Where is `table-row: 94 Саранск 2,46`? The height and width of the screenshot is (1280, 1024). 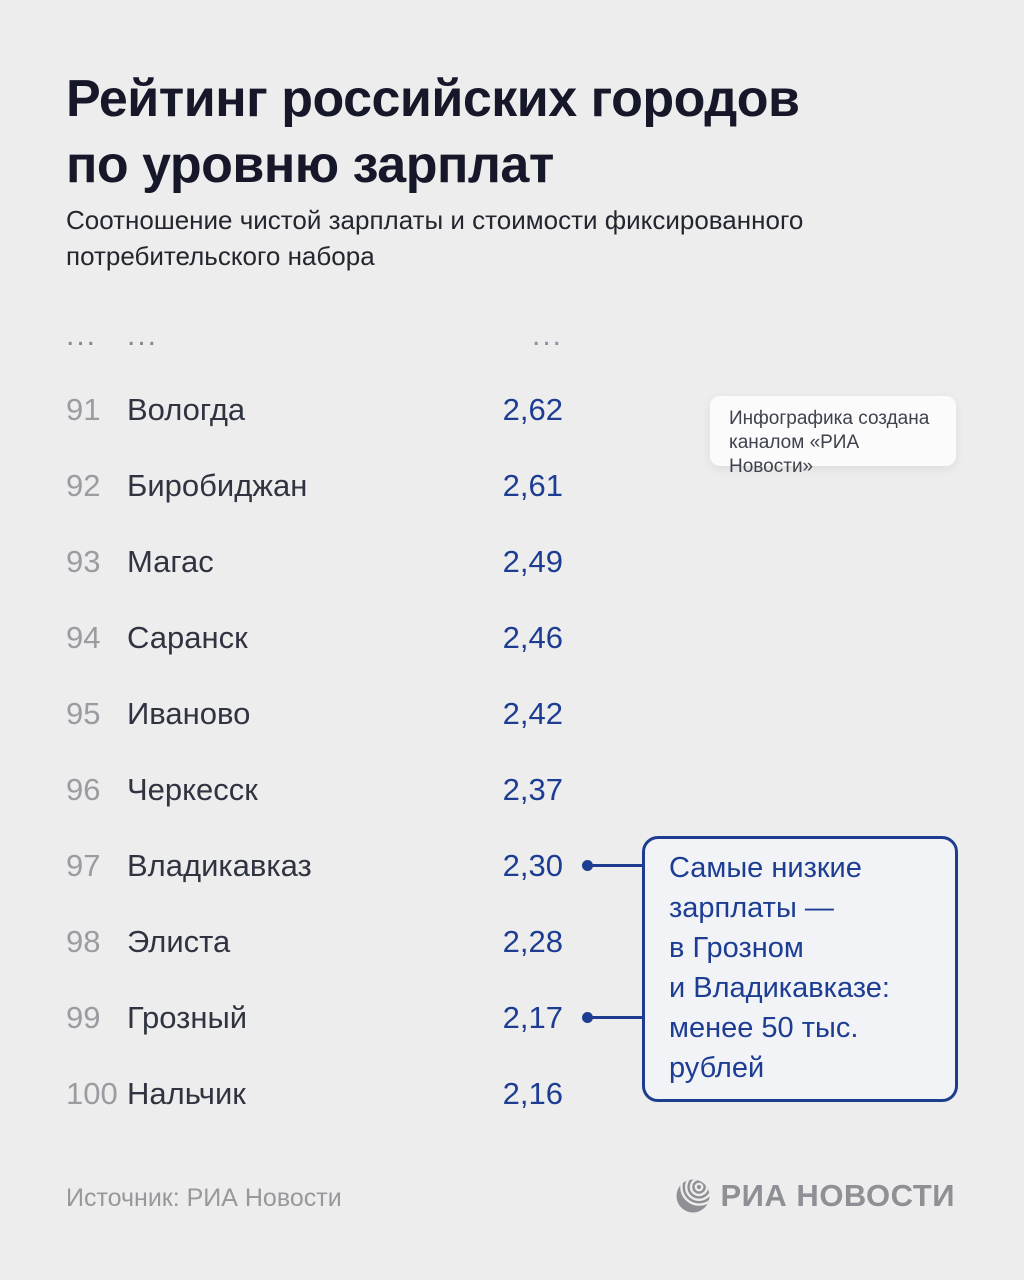 table-row: 94 Саранск 2,46 is located at coordinates (314, 638).